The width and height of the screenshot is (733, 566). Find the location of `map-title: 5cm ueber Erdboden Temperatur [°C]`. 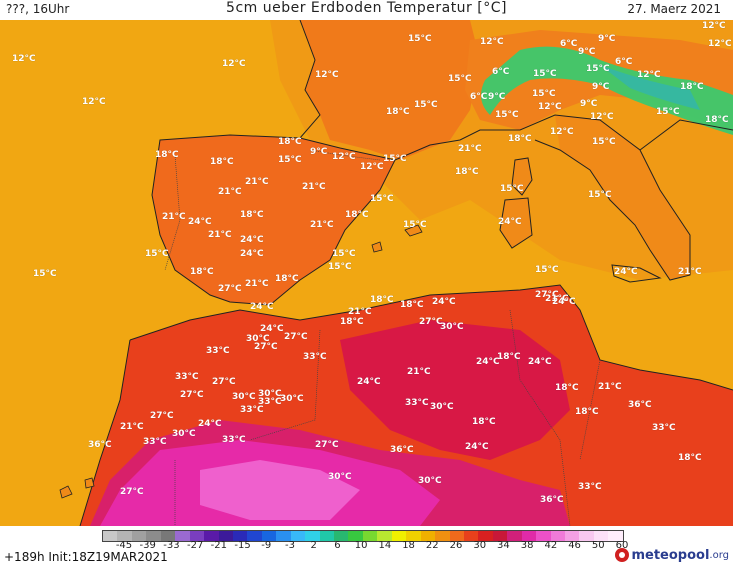

map-title: 5cm ueber Erdboden Temperatur [°C] is located at coordinates (366, 8).